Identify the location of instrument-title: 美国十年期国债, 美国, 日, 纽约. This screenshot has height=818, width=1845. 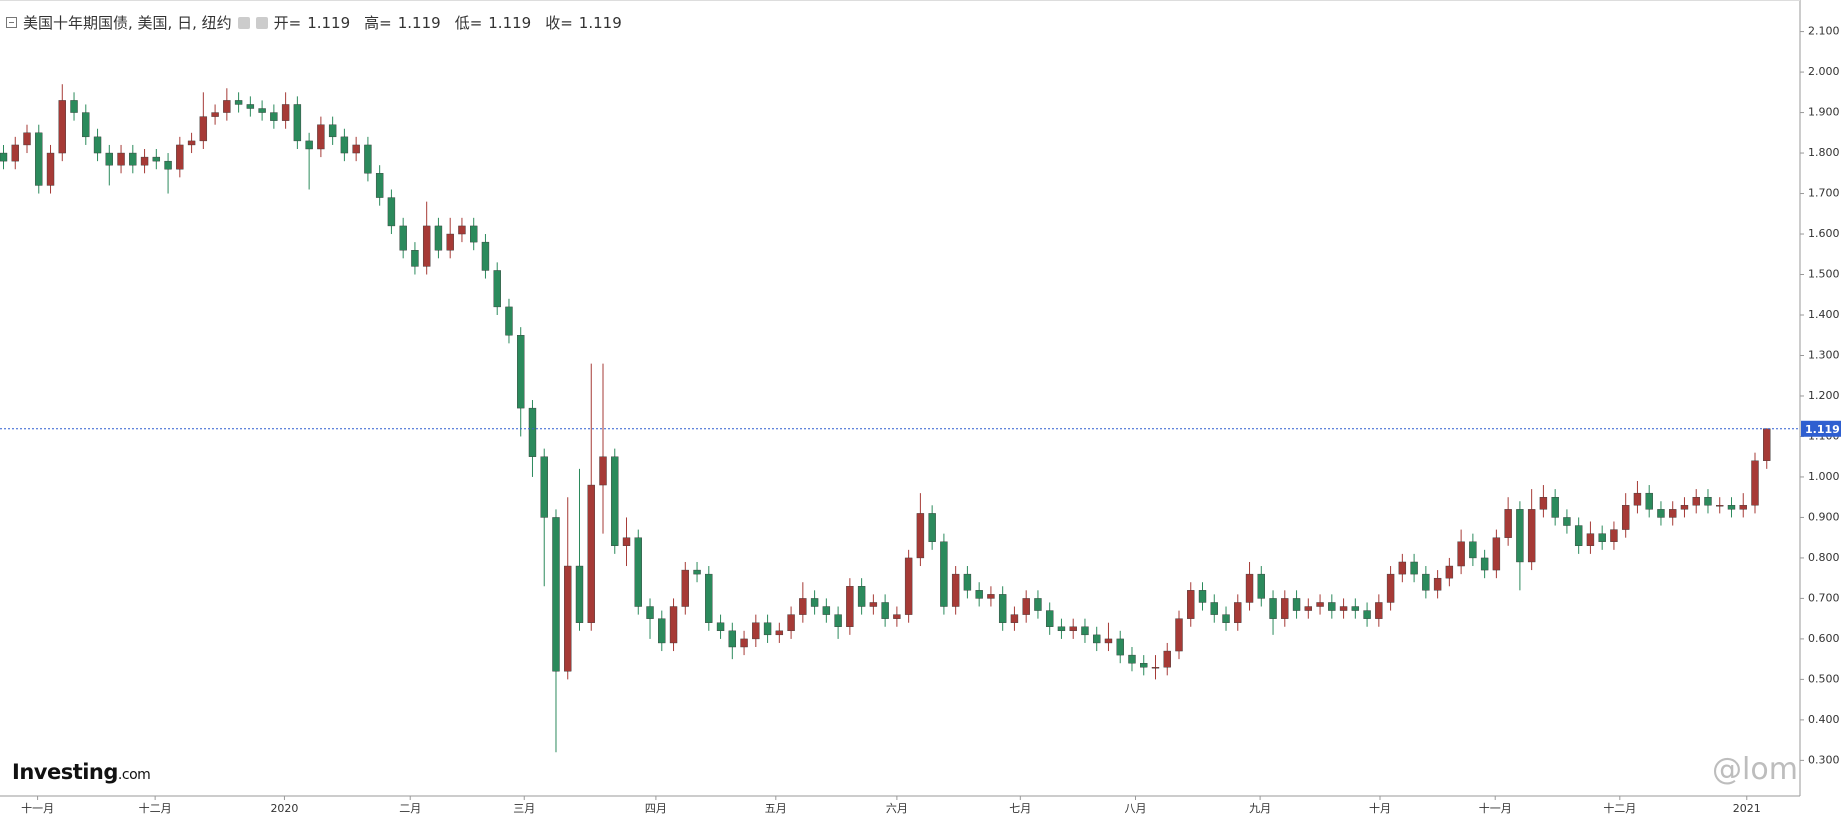
(127, 23).